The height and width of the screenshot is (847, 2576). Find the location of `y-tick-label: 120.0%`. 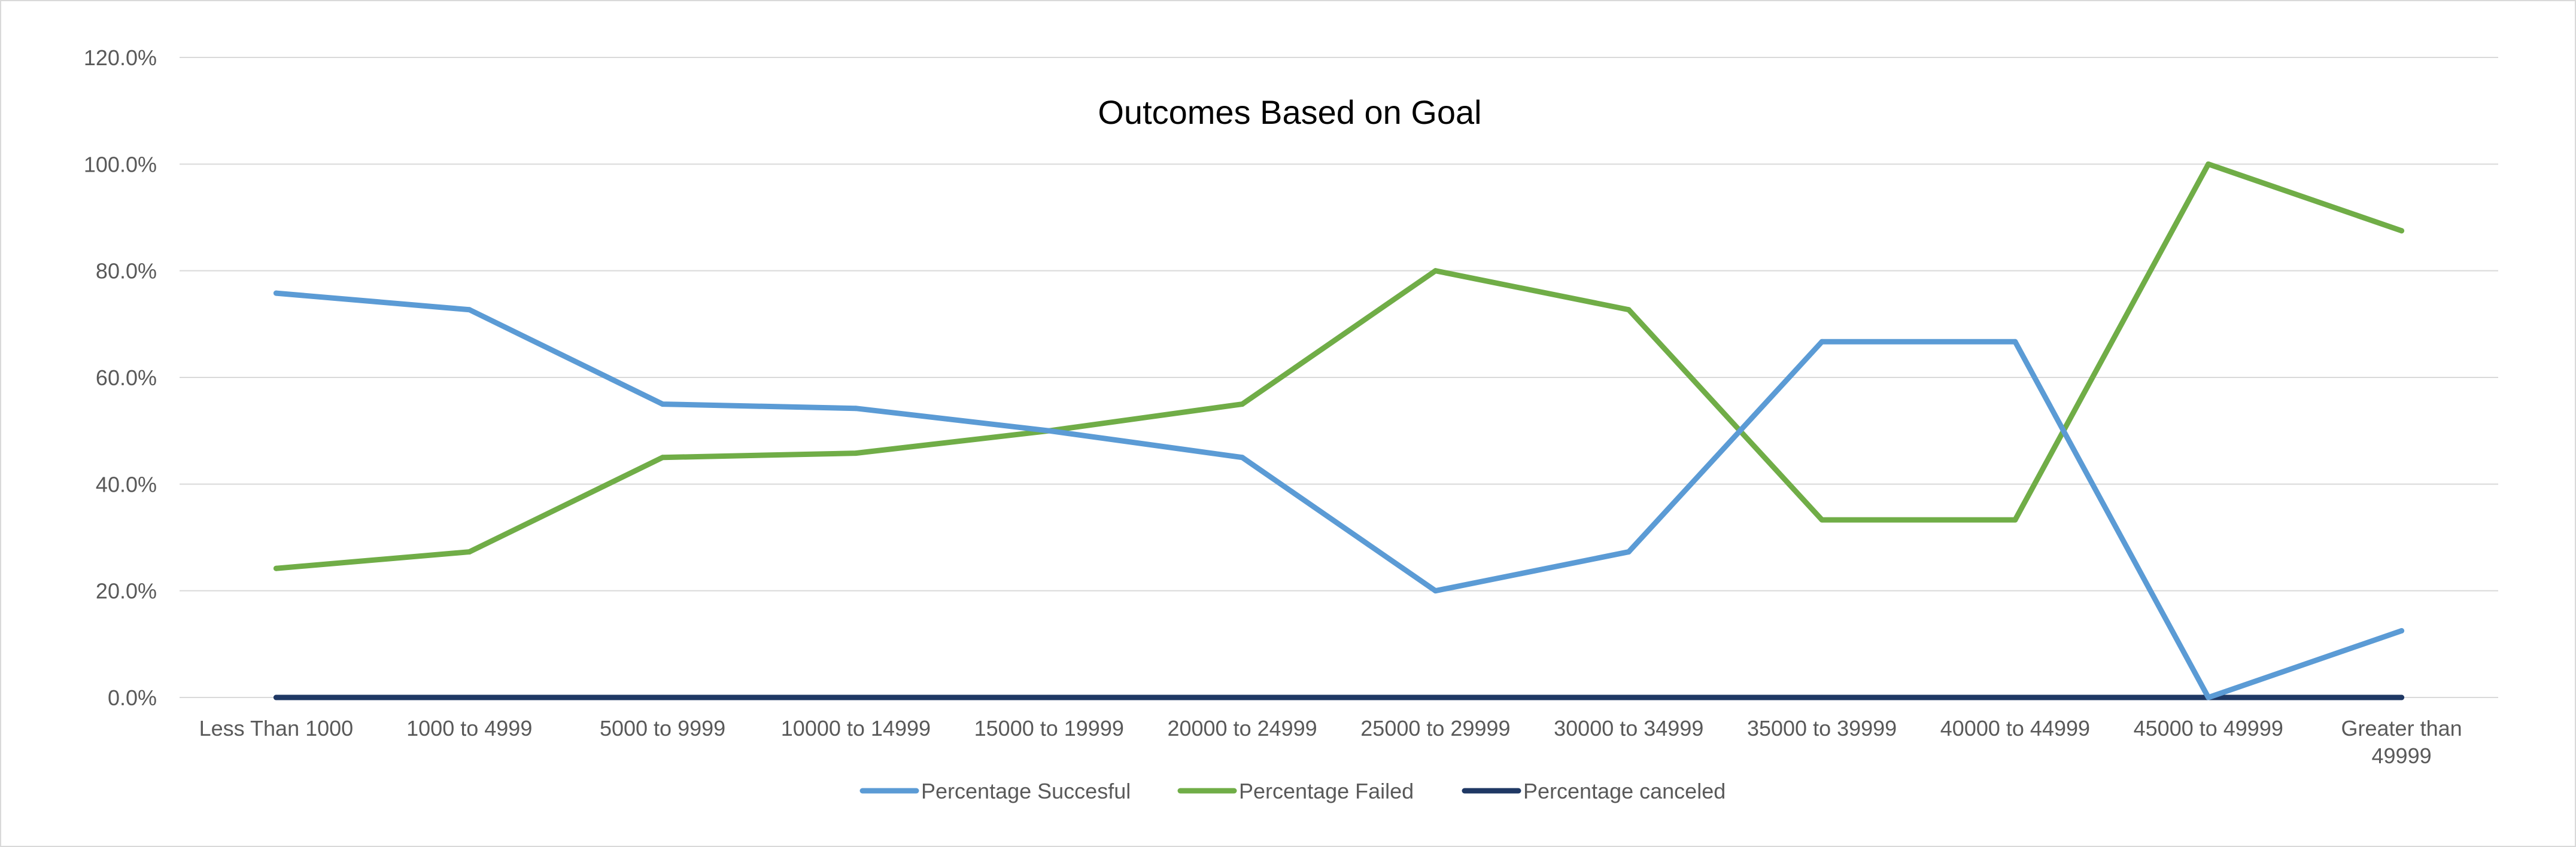

y-tick-label: 120.0% is located at coordinates (120, 57).